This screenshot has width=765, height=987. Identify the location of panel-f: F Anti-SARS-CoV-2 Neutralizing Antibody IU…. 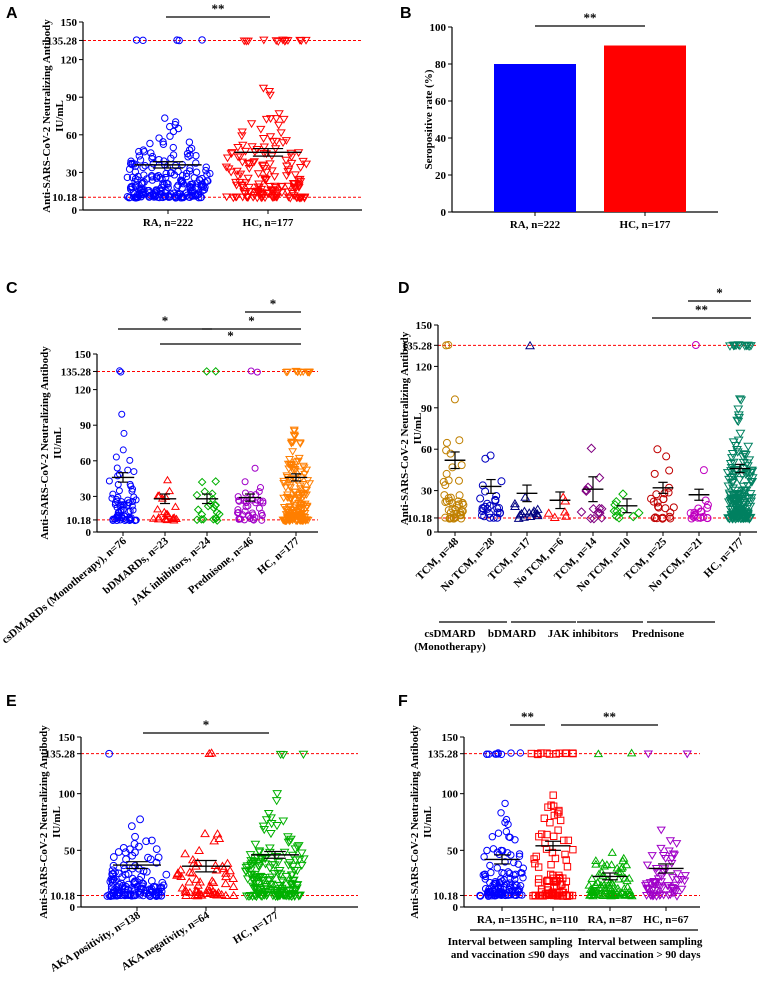
(550, 827).